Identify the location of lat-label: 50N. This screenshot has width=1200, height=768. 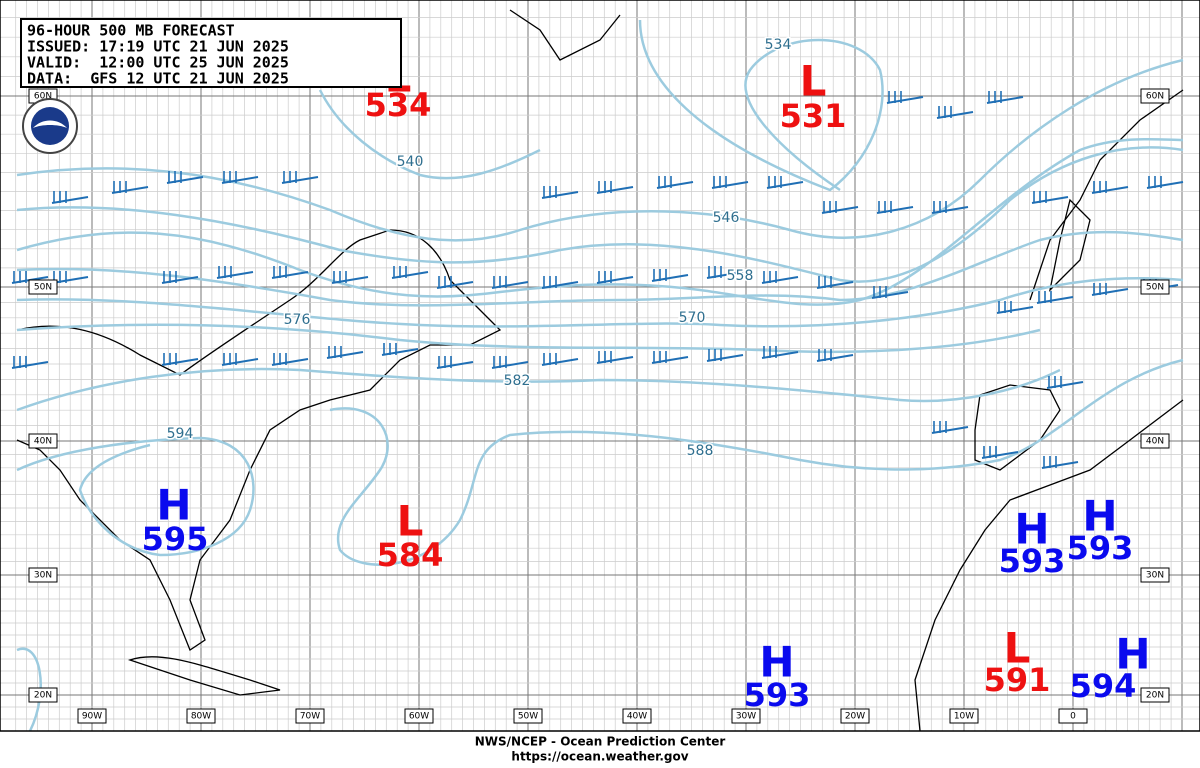
(1155, 288).